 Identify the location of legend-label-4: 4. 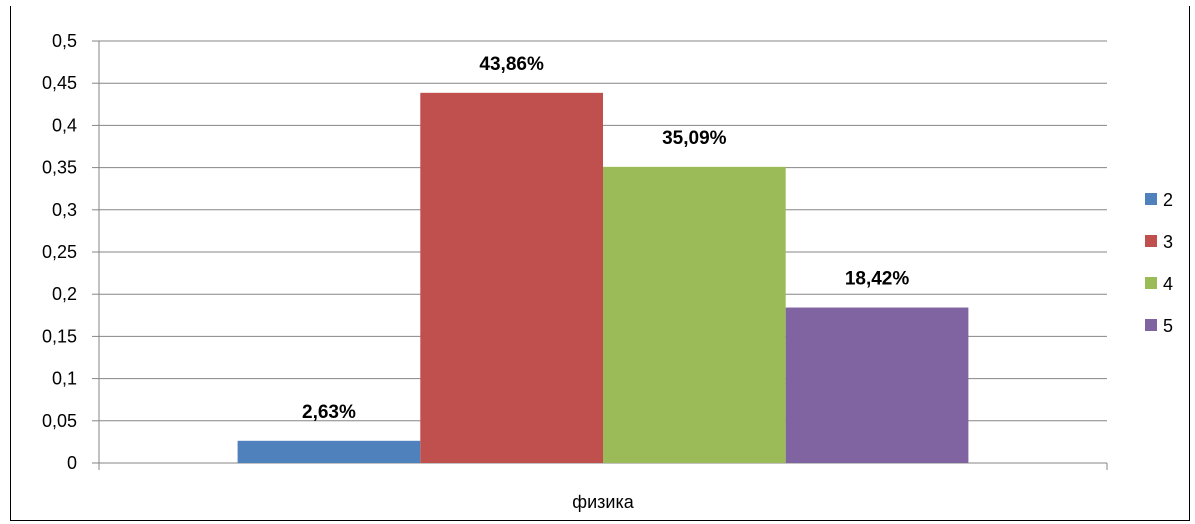
(1168, 284).